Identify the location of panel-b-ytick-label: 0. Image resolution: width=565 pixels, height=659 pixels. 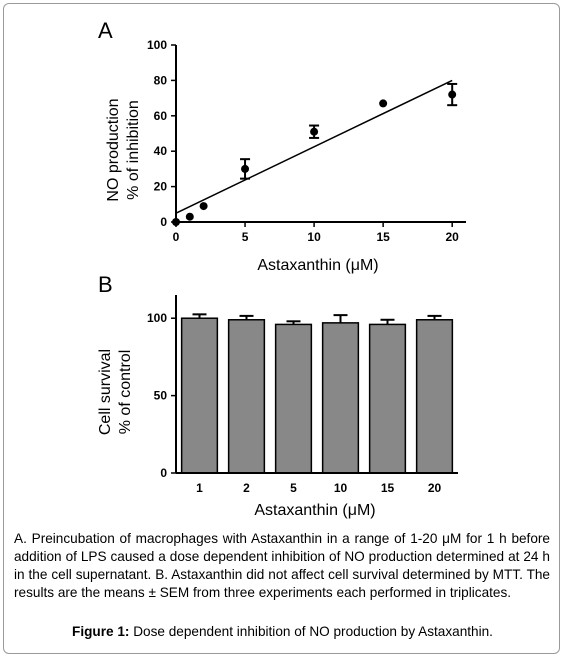
(163, 473).